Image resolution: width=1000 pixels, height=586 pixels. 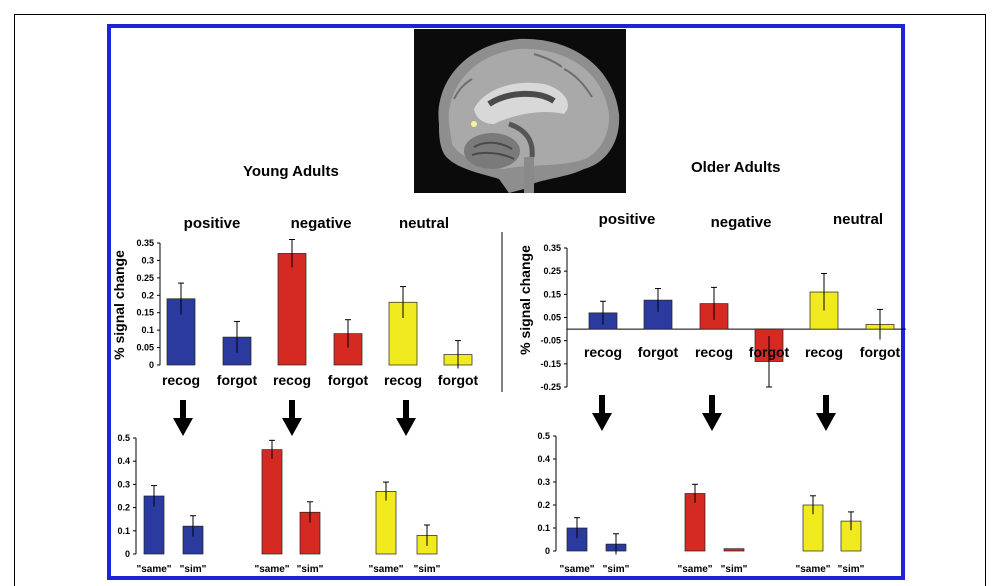 What do you see at coordinates (550, 364) in the screenshot?
I see `y-tick-label: -0.15` at bounding box center [550, 364].